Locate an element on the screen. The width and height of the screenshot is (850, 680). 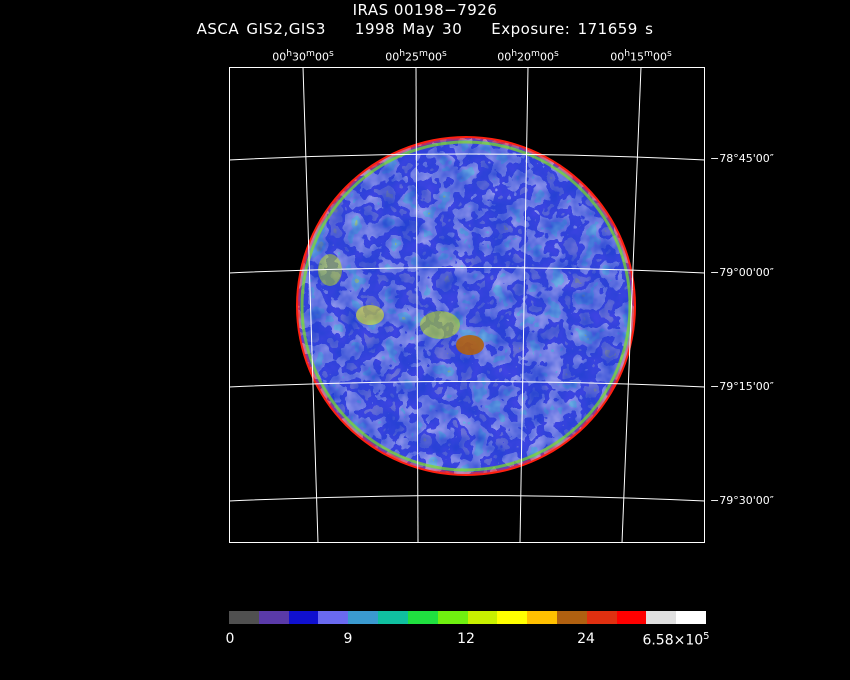
colorbar-label-1: 9 is located at coordinates (348, 639).